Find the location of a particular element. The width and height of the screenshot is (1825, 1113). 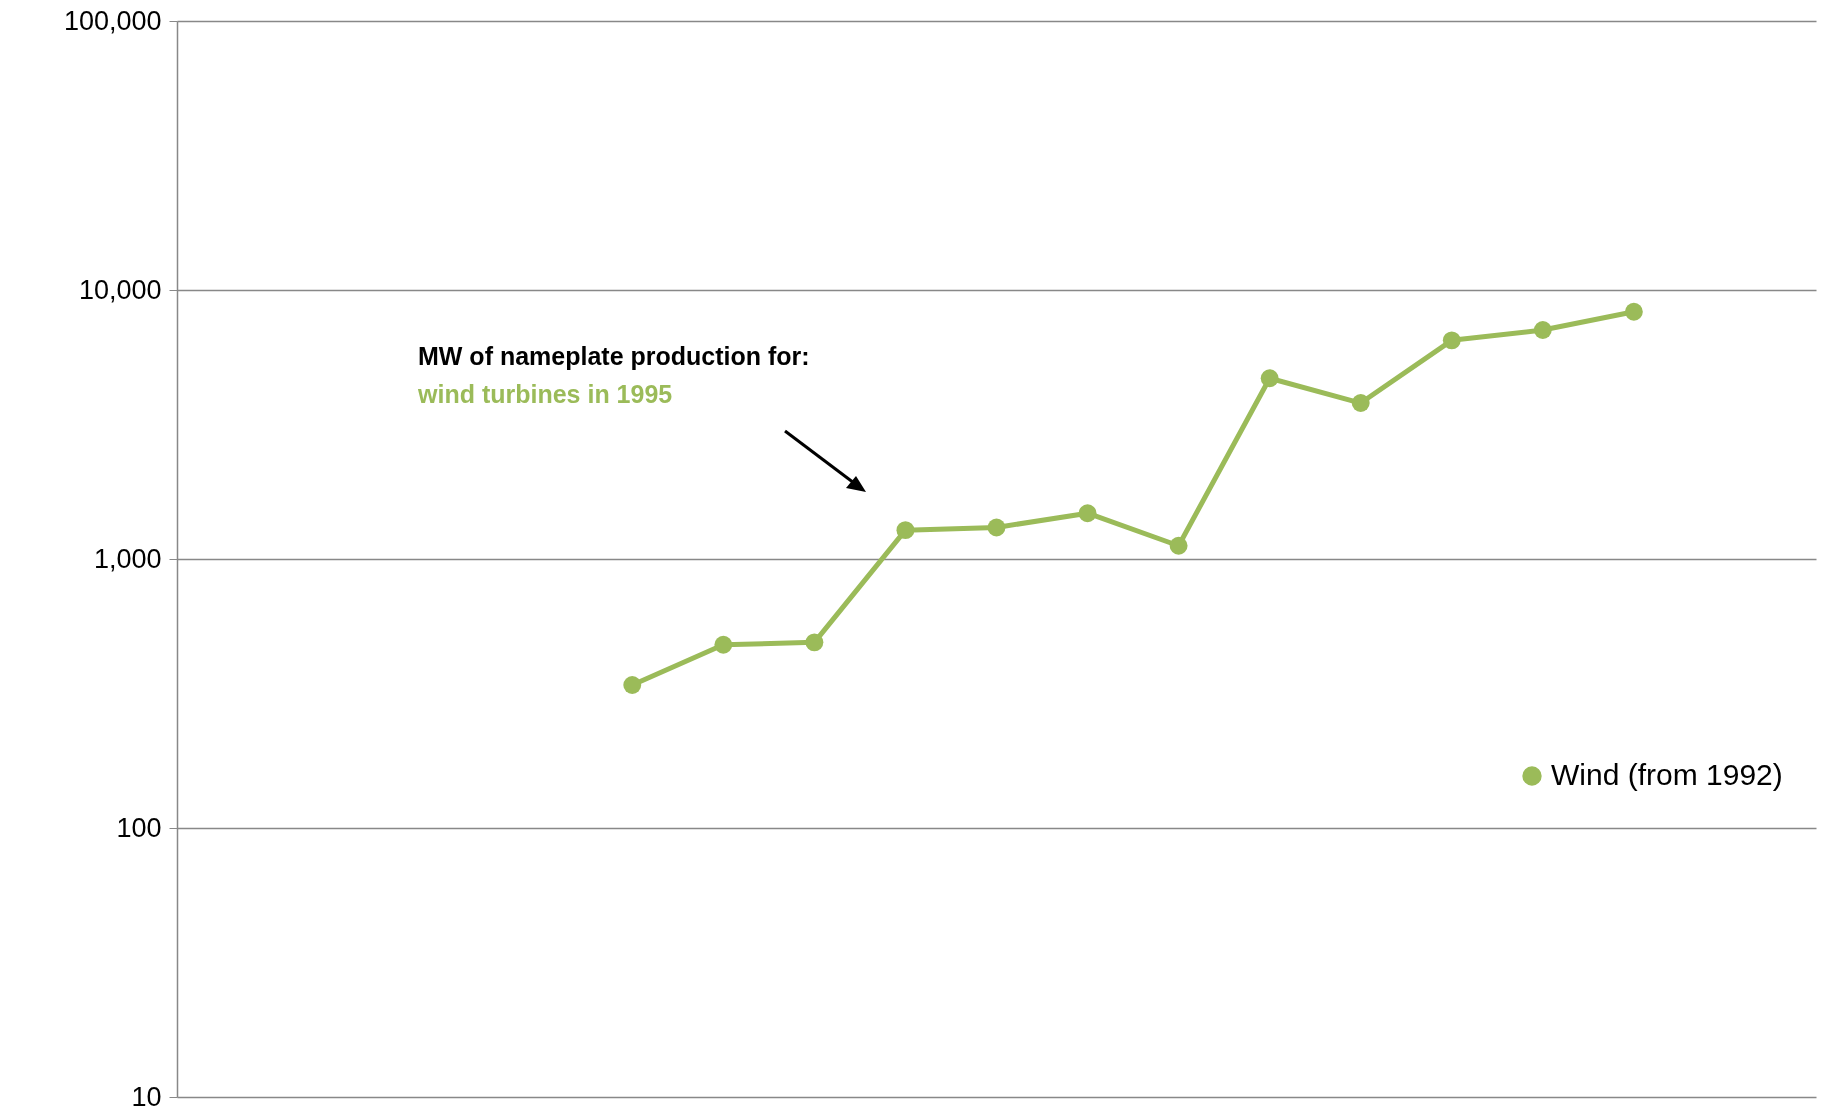

annotation: MW of nameplate production for: is located at coordinates (614, 356).